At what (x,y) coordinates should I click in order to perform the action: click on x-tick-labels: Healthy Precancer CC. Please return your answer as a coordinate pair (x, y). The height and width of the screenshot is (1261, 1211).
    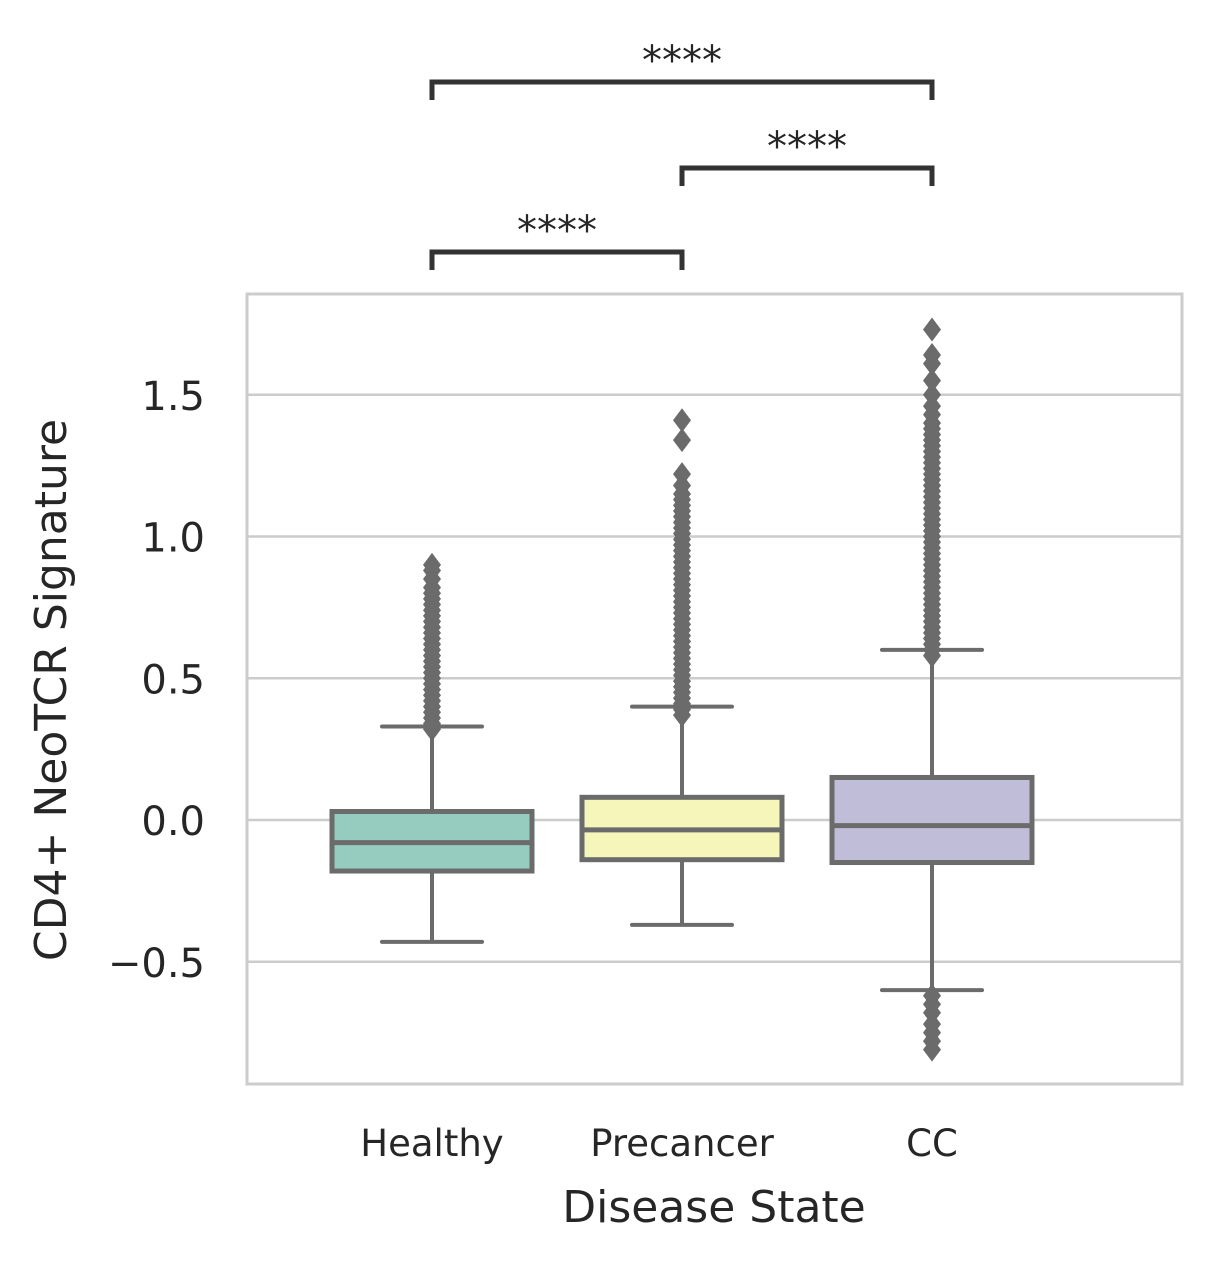
    Looking at the image, I should click on (659, 1143).